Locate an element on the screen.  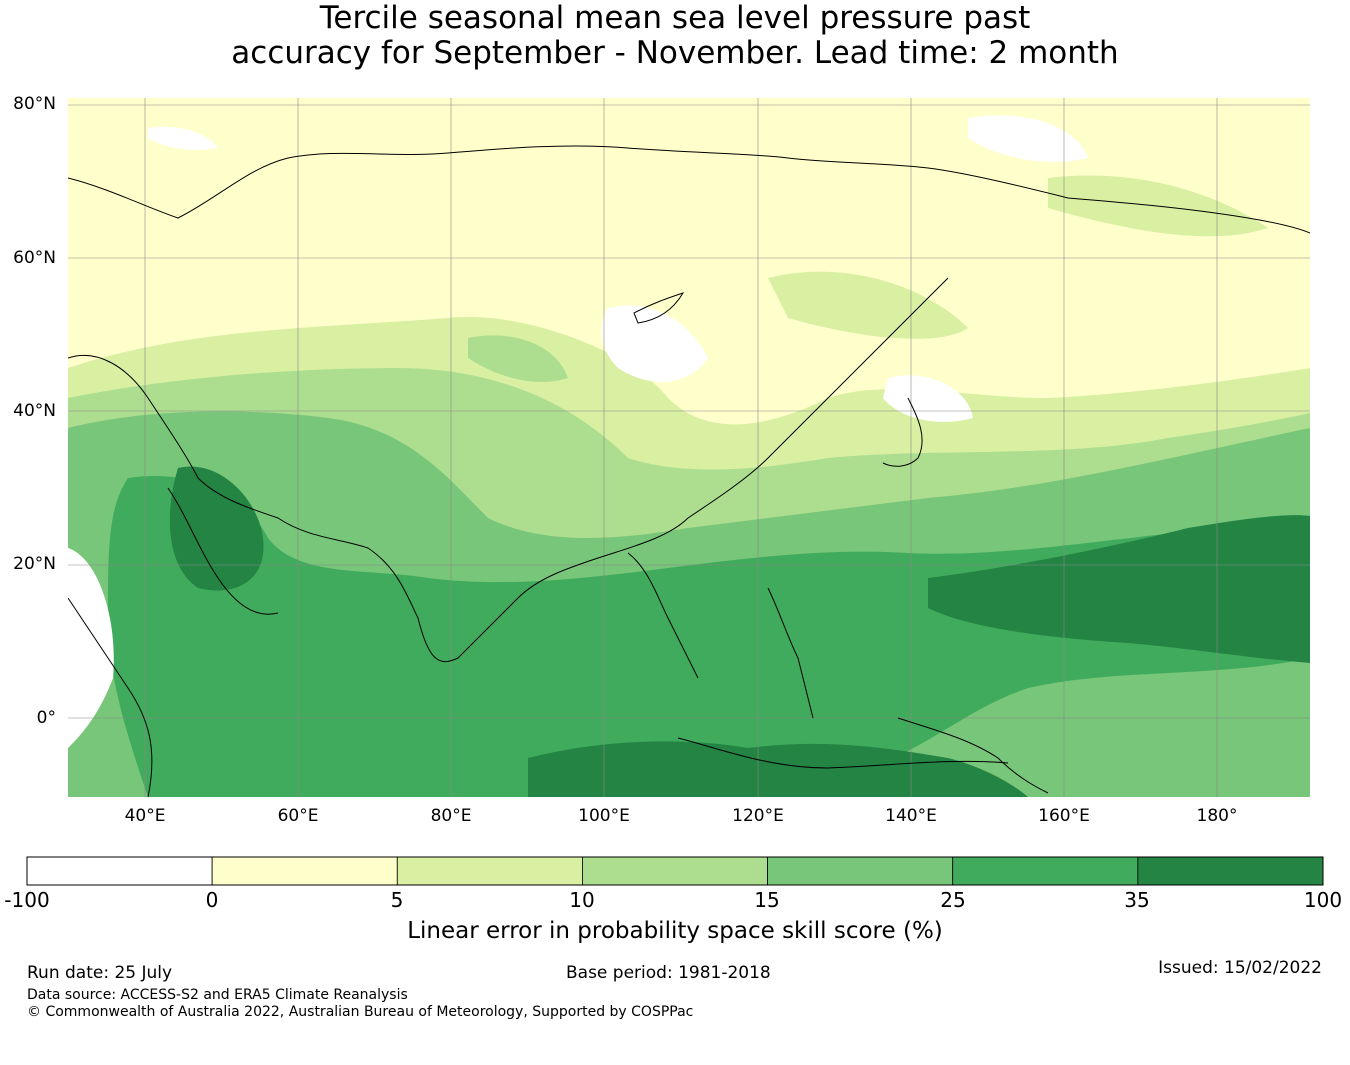
colorbar is located at coordinates (675, 871).